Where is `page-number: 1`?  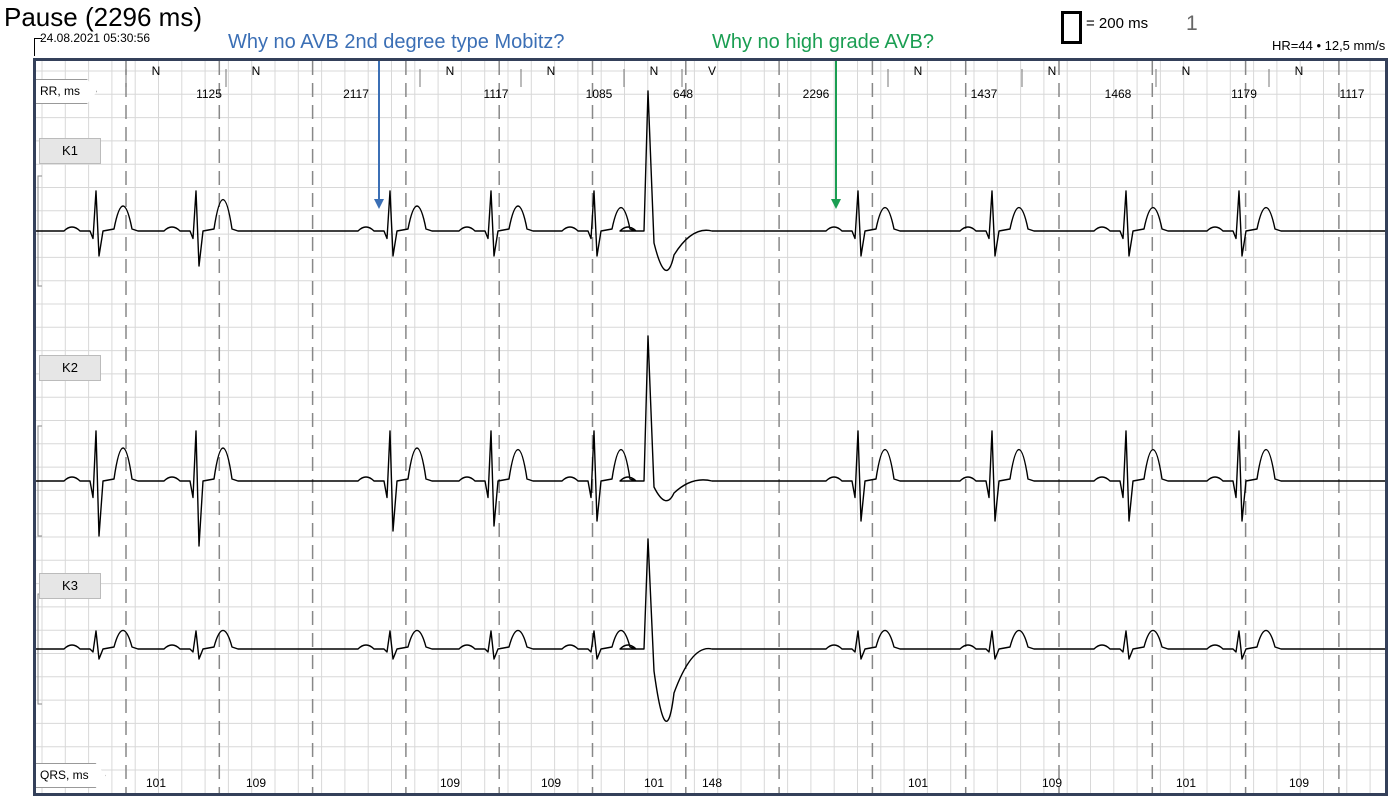 page-number: 1 is located at coordinates (1192, 23).